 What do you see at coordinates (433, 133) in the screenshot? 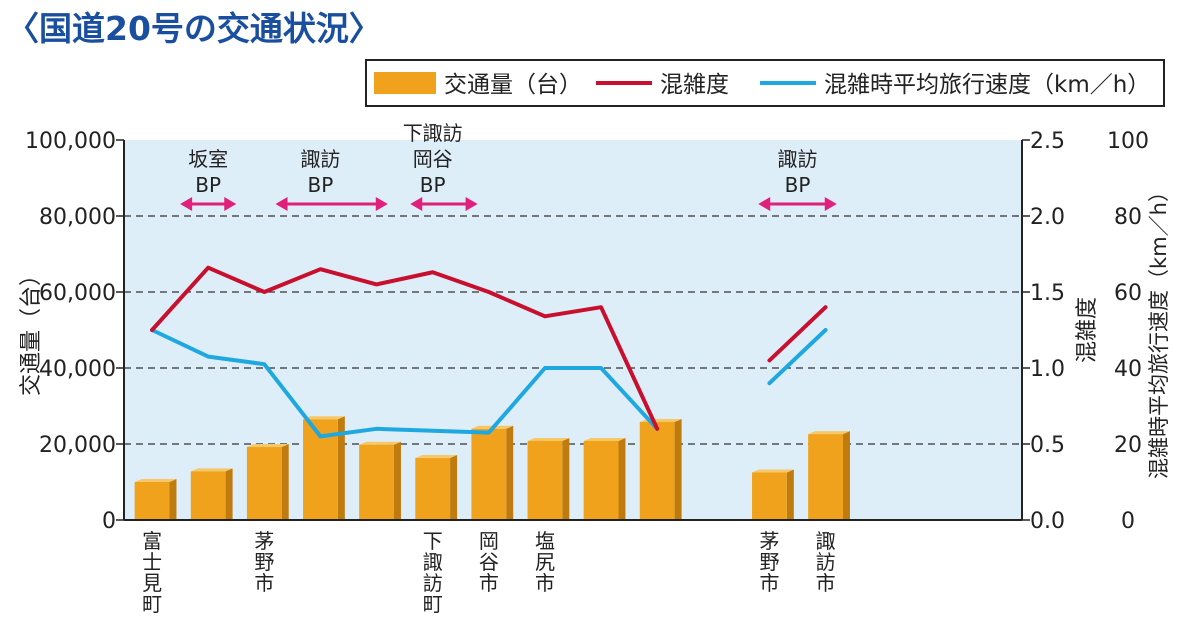
I see `bp-label: 下諏訪` at bounding box center [433, 133].